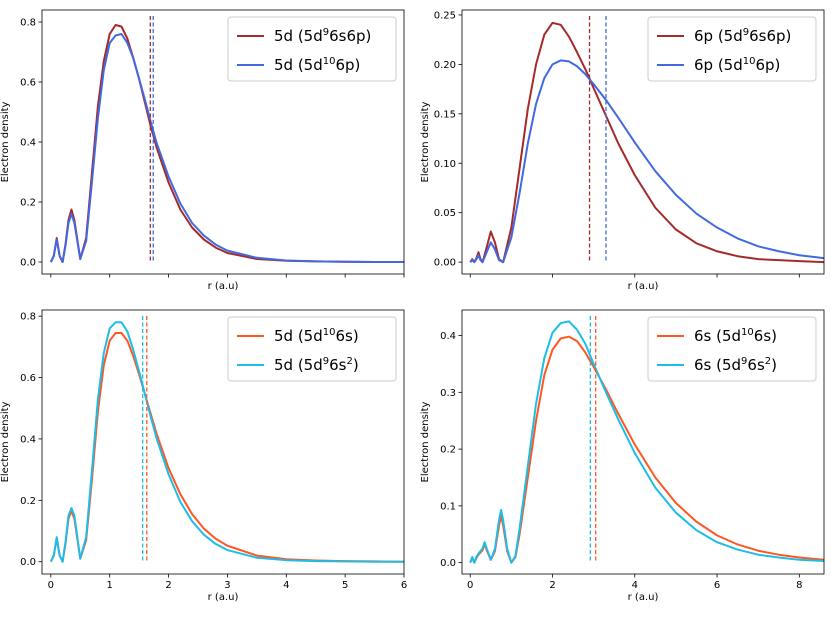 This screenshot has height=618, width=831. I want to click on legend-label-1: 6p (5d96s6p), so click(742, 36).